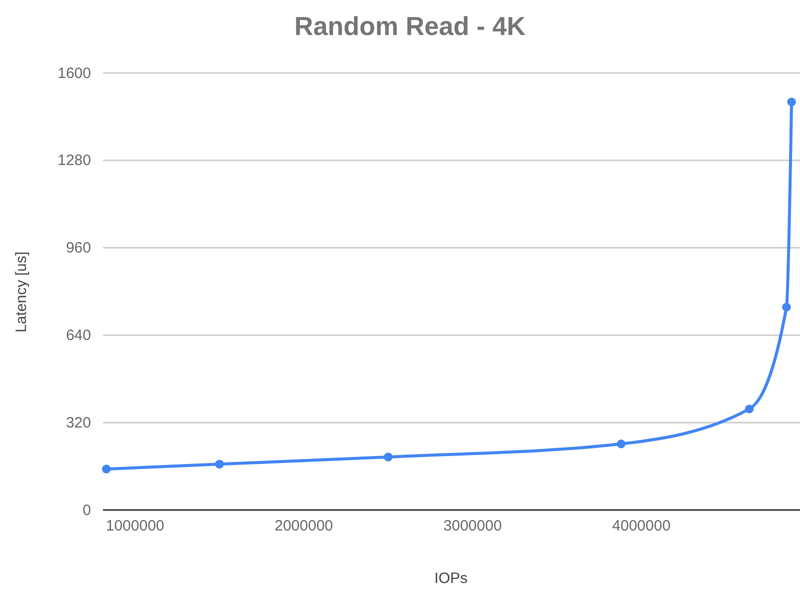 The height and width of the screenshot is (595, 800). Describe the element at coordinates (78, 248) in the screenshot. I see `y-tick-label: 960` at that location.